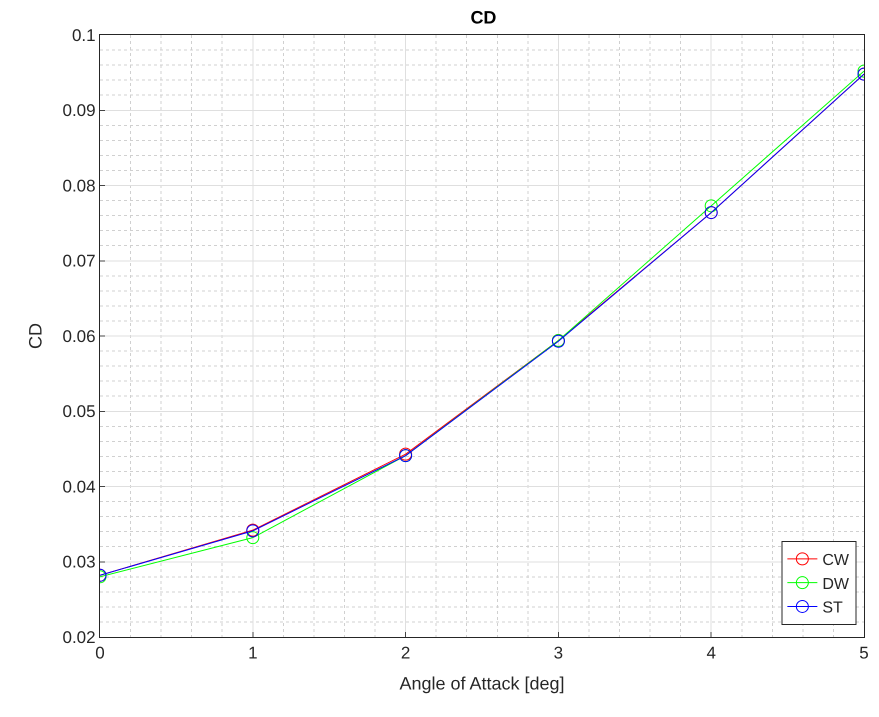 This screenshot has width=879, height=717. What do you see at coordinates (79, 637) in the screenshot?
I see `y-tick-label: 0.02` at bounding box center [79, 637].